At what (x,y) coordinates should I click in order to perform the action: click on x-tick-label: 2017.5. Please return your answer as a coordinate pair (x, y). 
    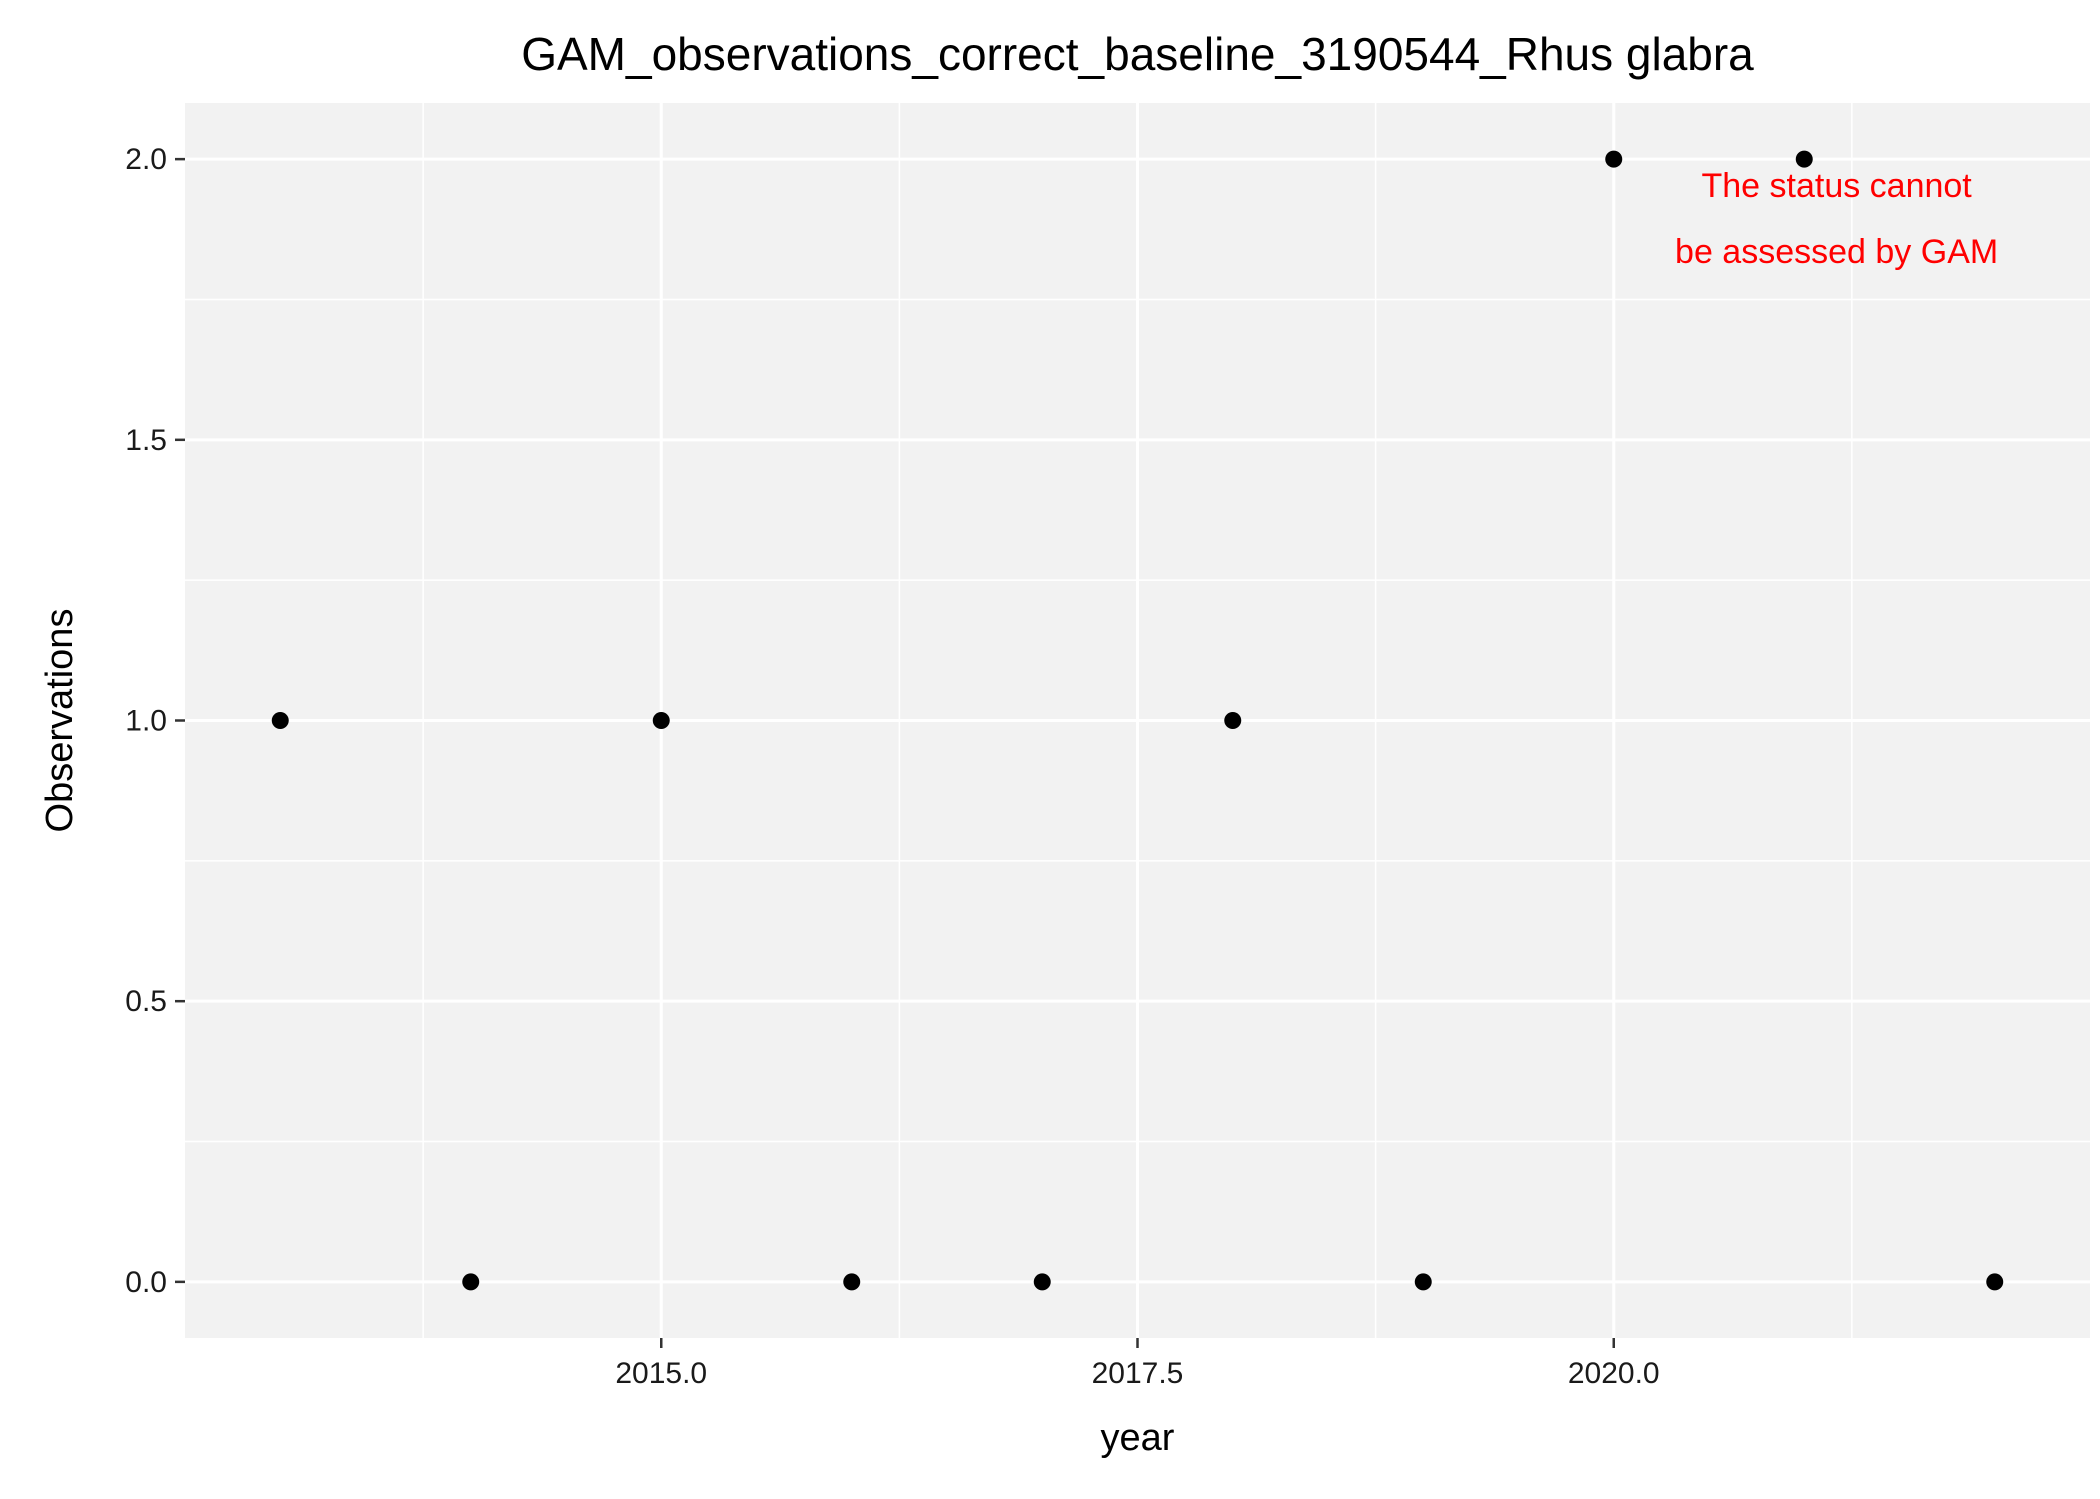
    Looking at the image, I should click on (1138, 1373).